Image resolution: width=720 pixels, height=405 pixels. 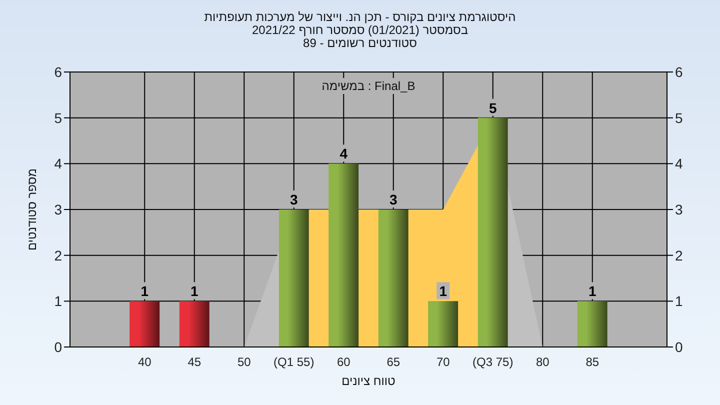 I want to click on y-tick-label: 6, so click(x=58, y=72).